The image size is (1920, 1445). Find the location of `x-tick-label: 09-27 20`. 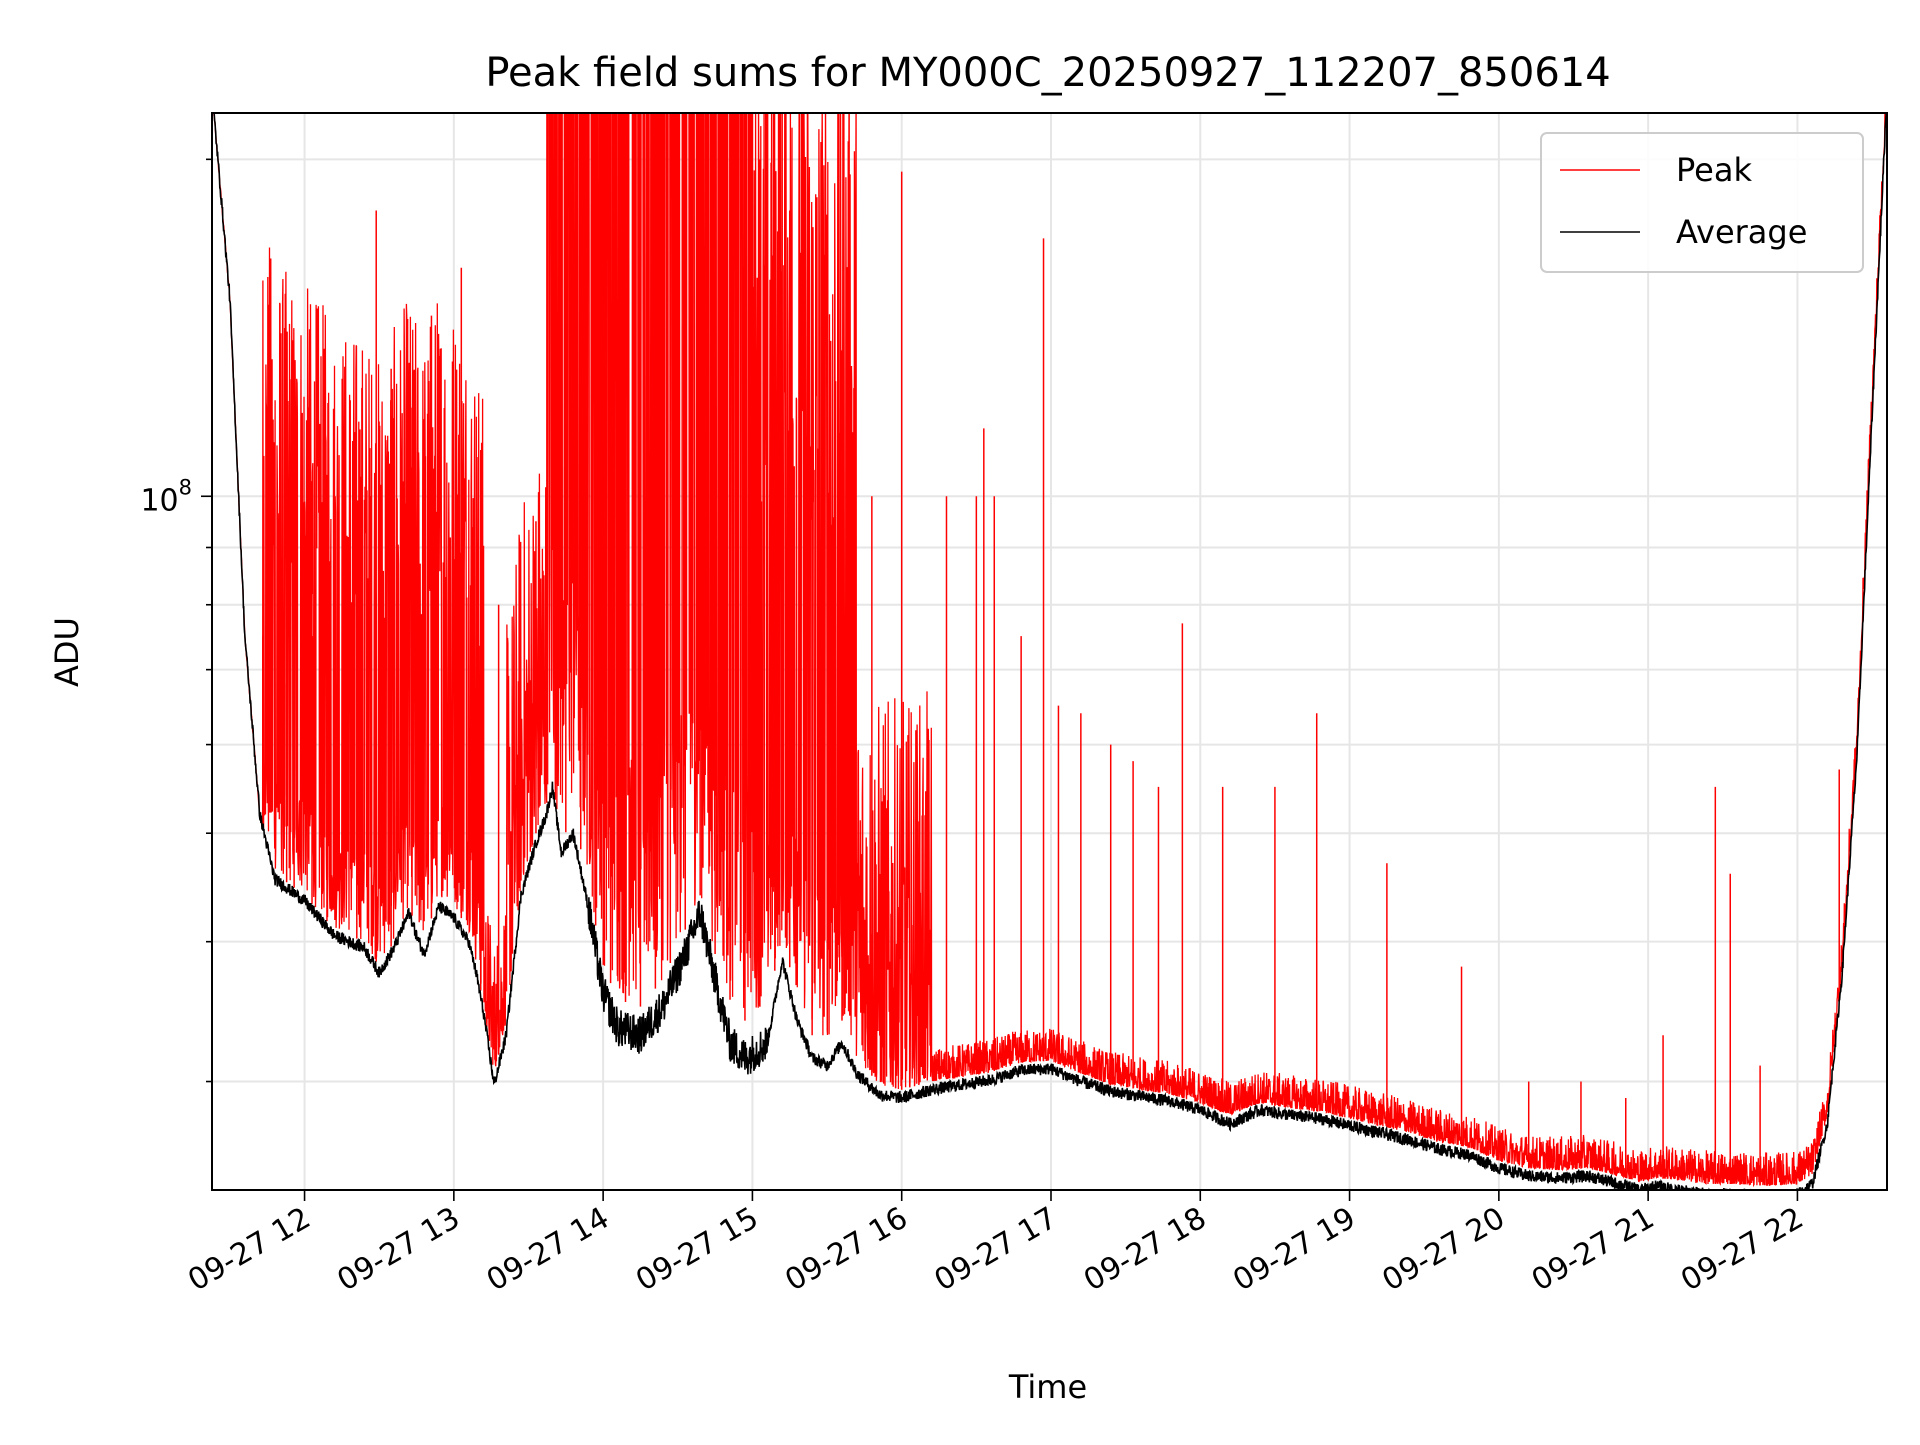

x-tick-label: 09-27 20 is located at coordinates (1444, 1250).